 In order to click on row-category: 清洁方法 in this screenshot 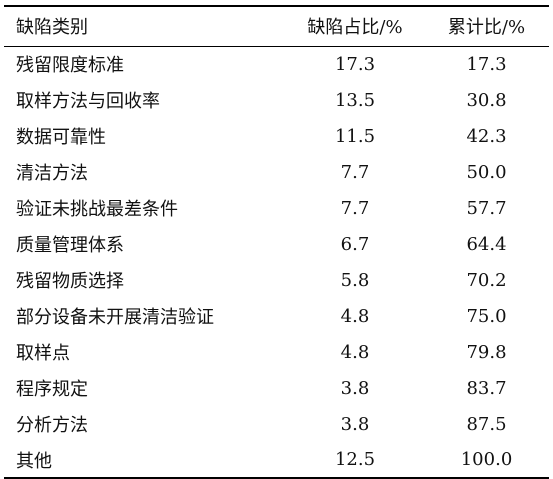, I will do `click(52, 173)`.